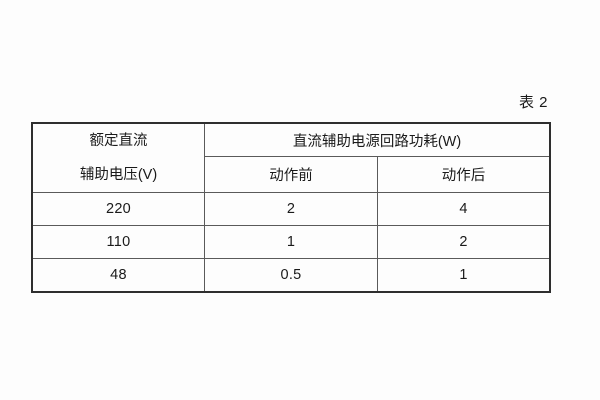  I want to click on cell-before: 2, so click(291, 209).